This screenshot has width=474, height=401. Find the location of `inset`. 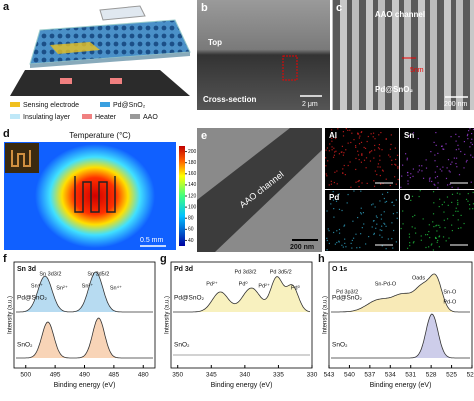

inset is located at coordinates (122, 13).